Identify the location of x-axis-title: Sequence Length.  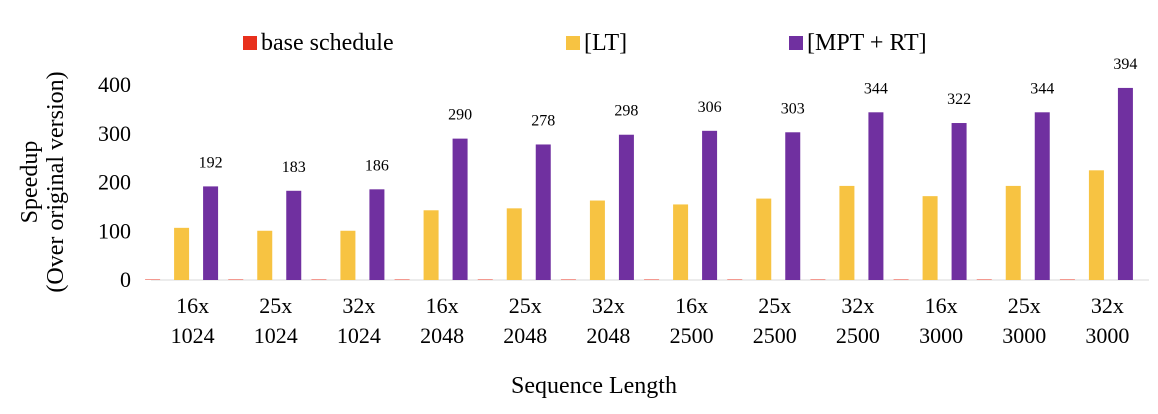
(594, 386).